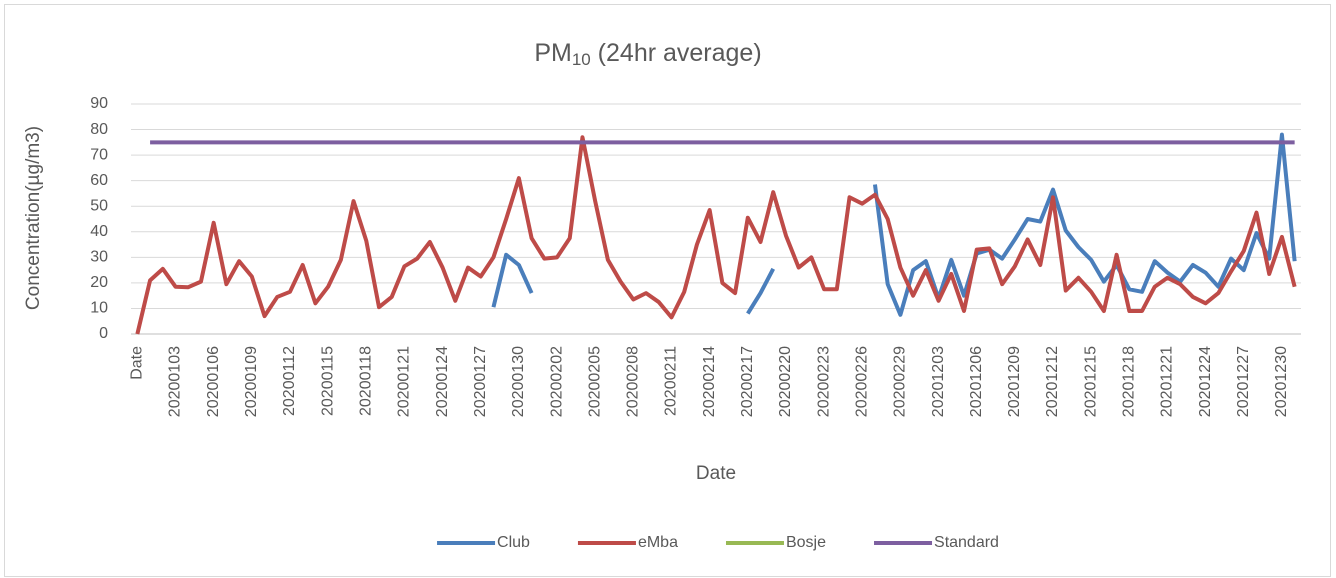 The height and width of the screenshot is (578, 1336). Describe the element at coordinates (861, 381) in the screenshot. I see `x-tick-label: 20200226` at that location.